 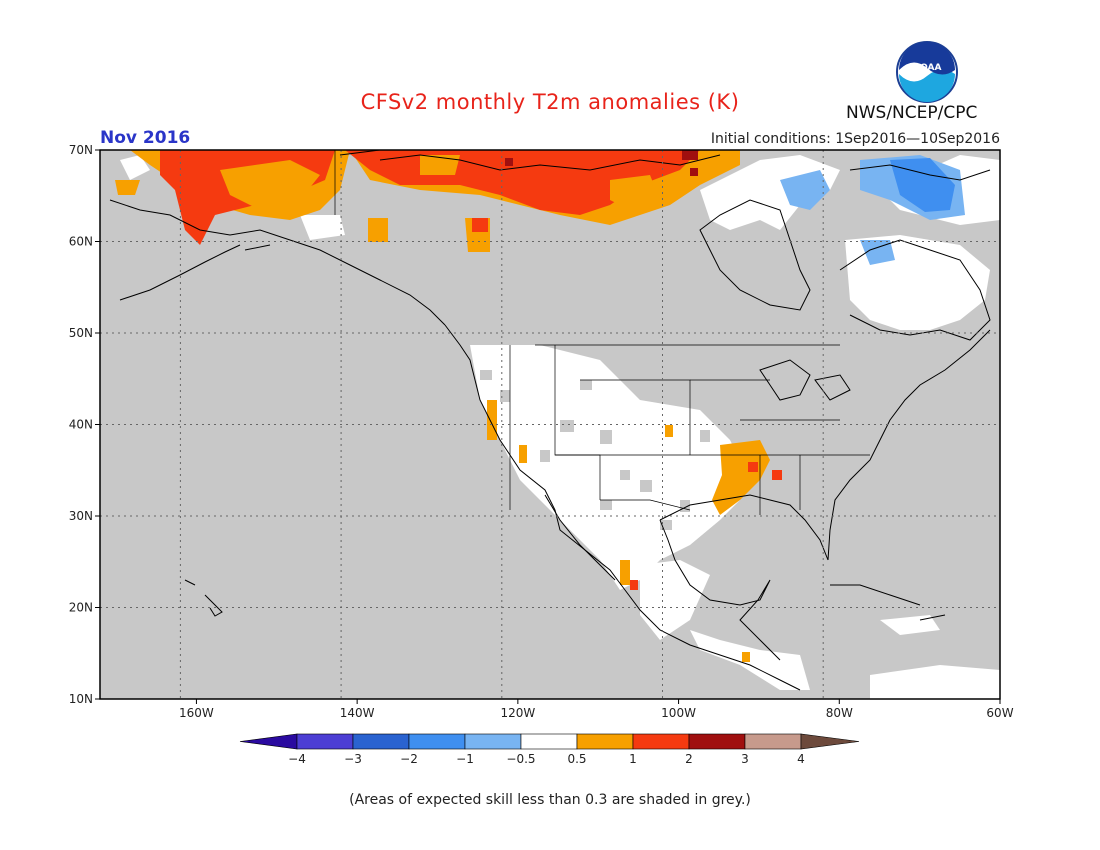 I want to click on colorbar-label: 0.5, so click(x=576, y=759).